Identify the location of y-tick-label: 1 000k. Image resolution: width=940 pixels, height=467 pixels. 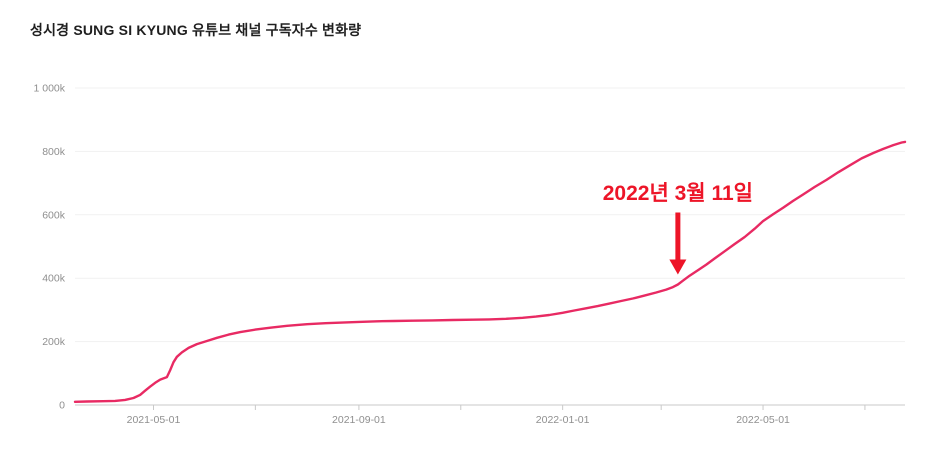
(49, 89).